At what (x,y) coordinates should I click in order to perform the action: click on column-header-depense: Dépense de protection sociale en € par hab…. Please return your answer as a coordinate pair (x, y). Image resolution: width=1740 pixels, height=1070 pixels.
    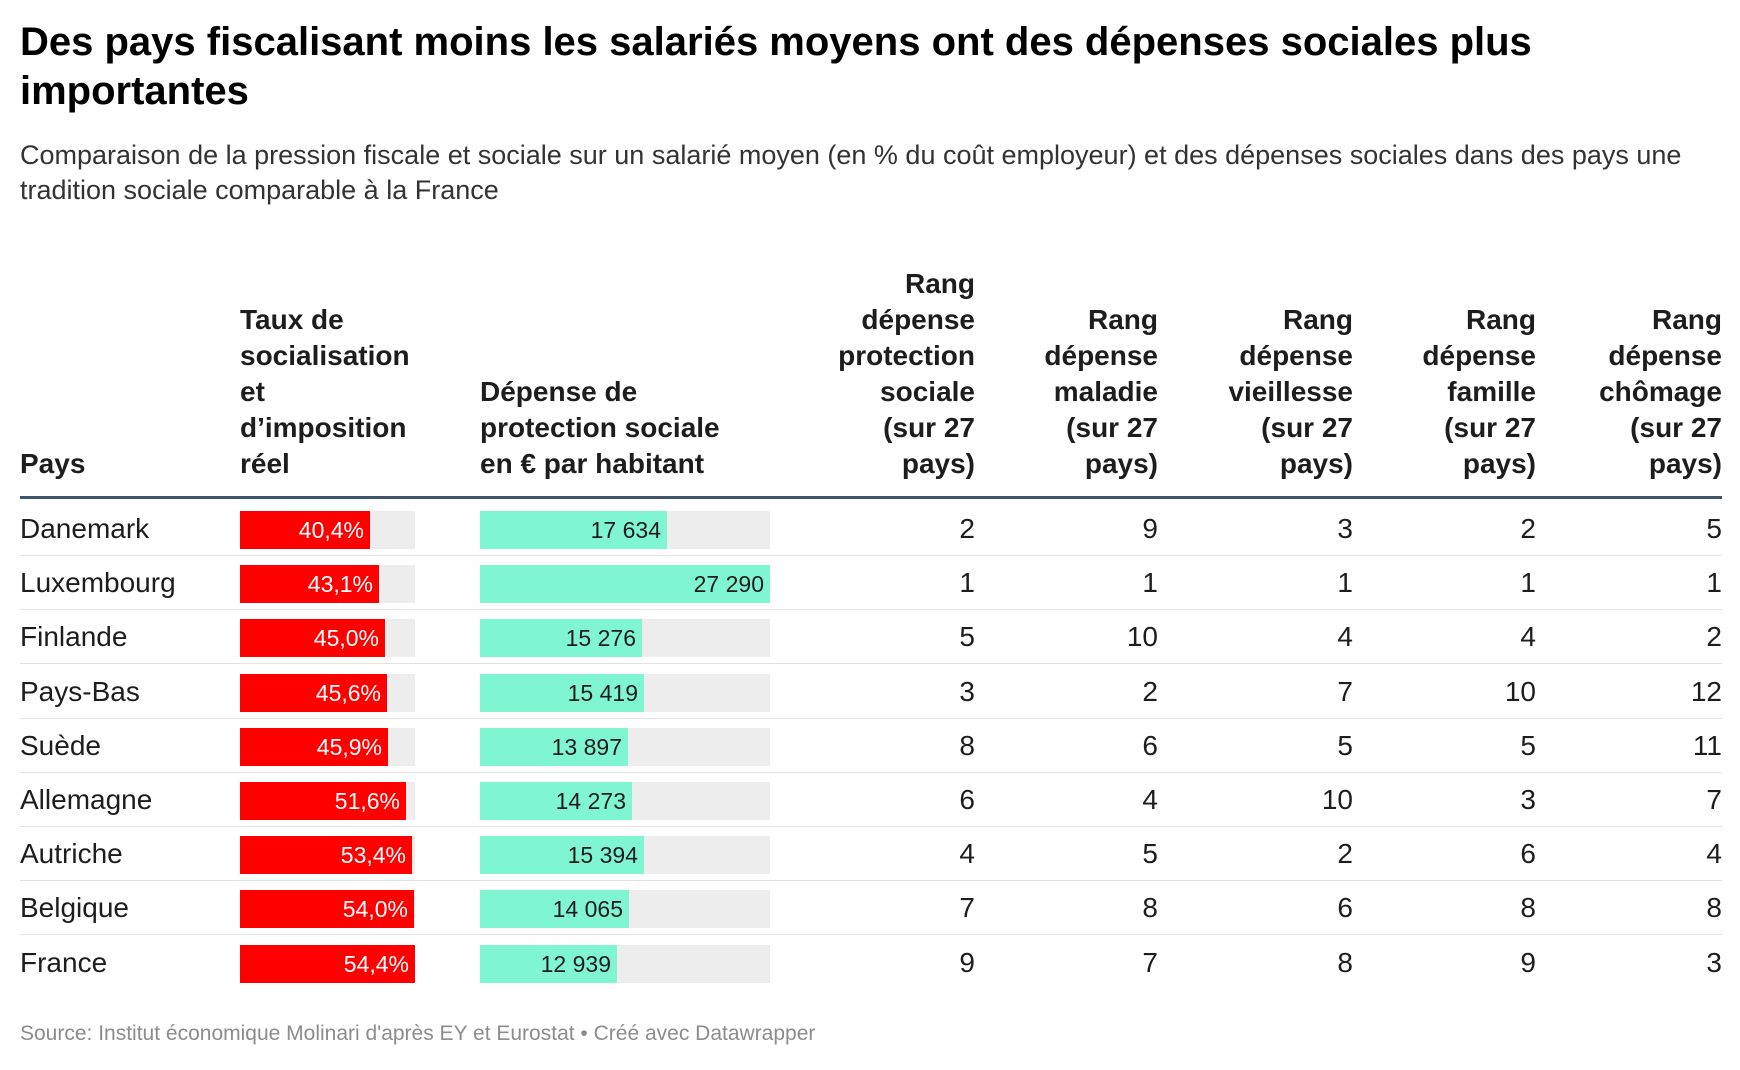
    Looking at the image, I should click on (625, 366).